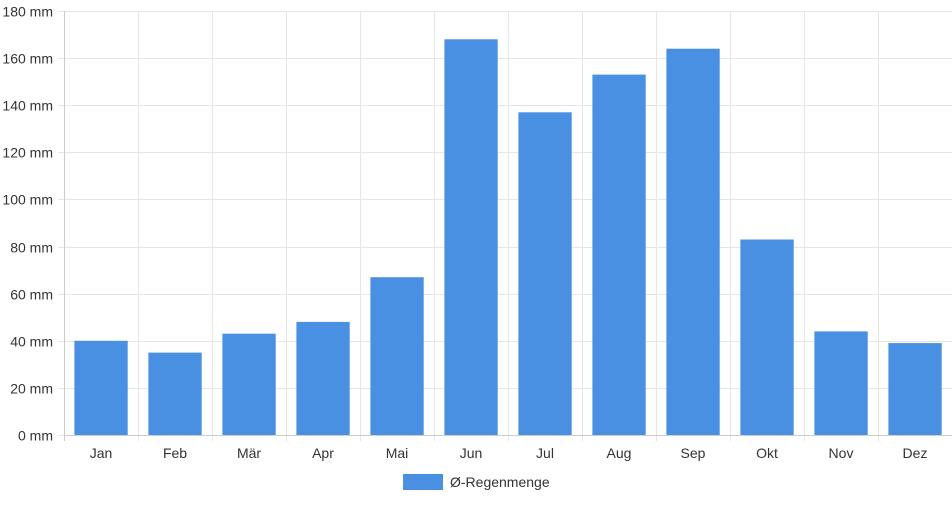  I want to click on x-tick-label: Mai, so click(397, 453).